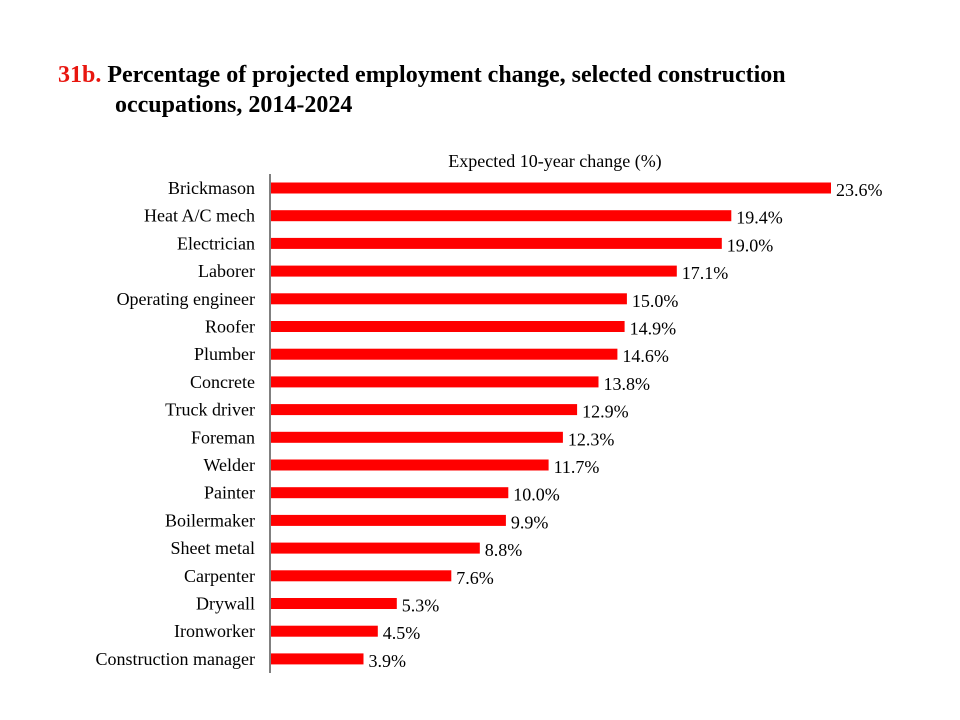  Describe the element at coordinates (226, 271) in the screenshot. I see `category-label-3: Laborer` at that location.